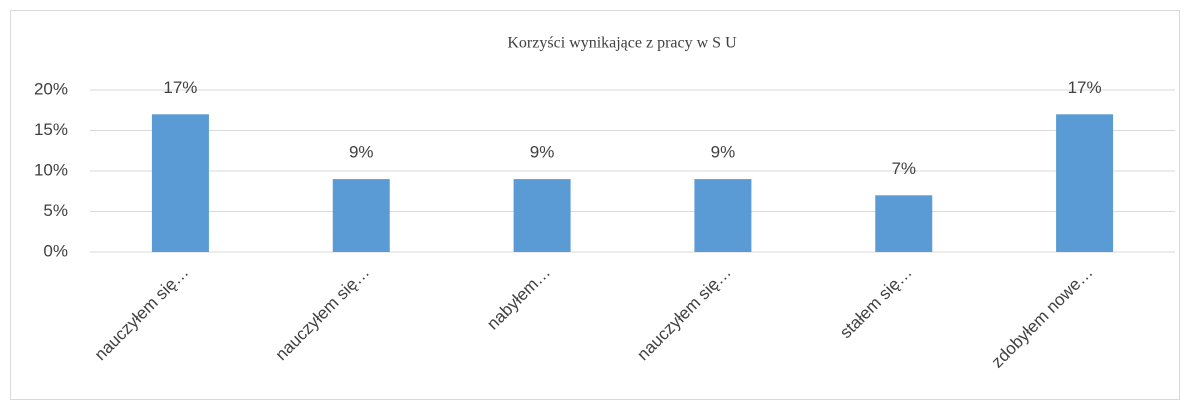 The height and width of the screenshot is (406, 1190). Describe the element at coordinates (51, 169) in the screenshot. I see `y-tick-label: 10%` at that location.